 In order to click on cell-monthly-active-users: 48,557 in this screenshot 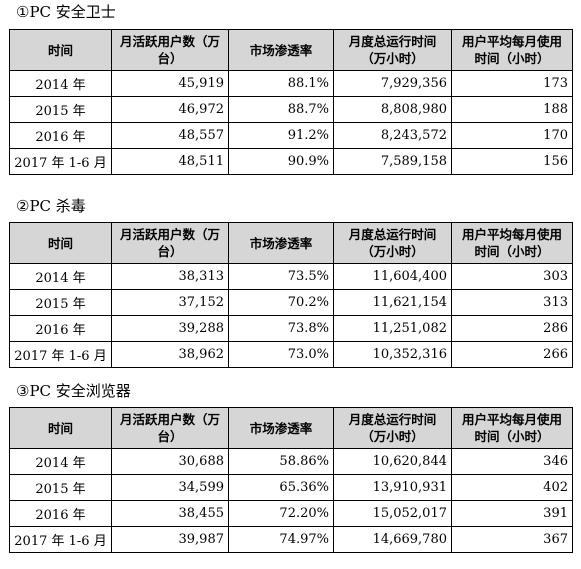, I will do `click(170, 135)`.